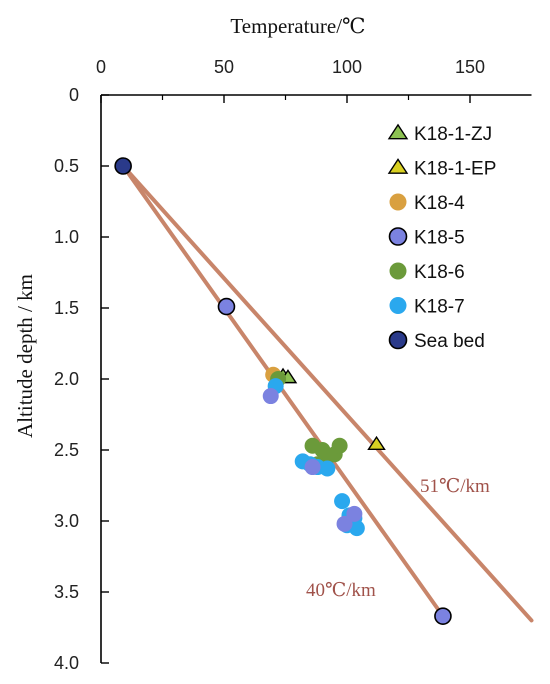 The image size is (550, 684). I want to click on x-axis-title: Temperature/℃, so click(297, 26).